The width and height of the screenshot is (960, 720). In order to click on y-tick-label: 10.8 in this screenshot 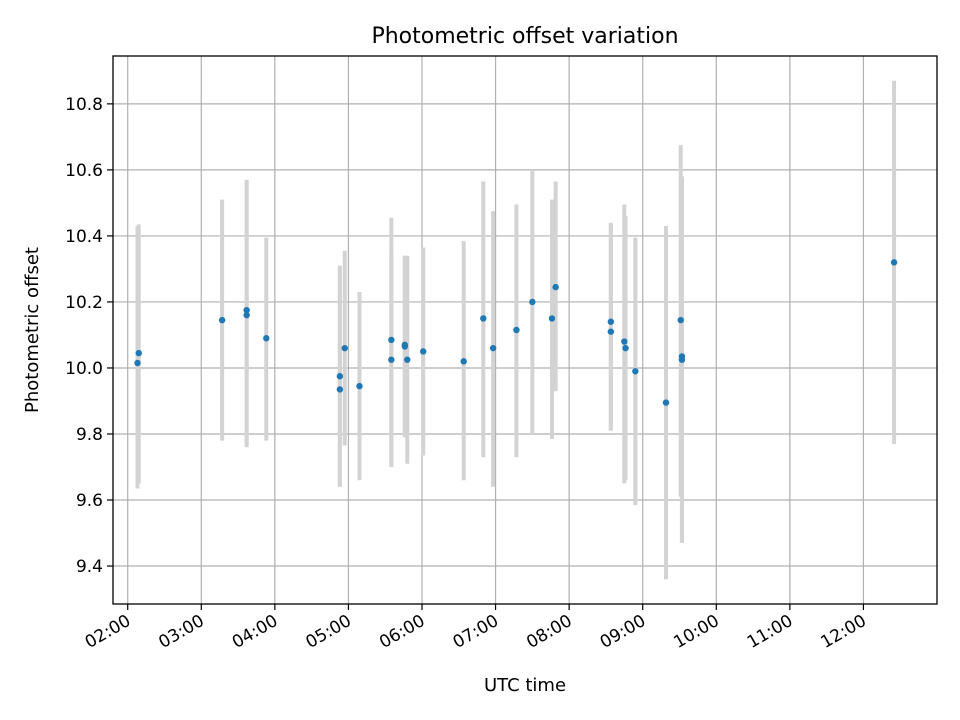, I will do `click(84, 105)`.